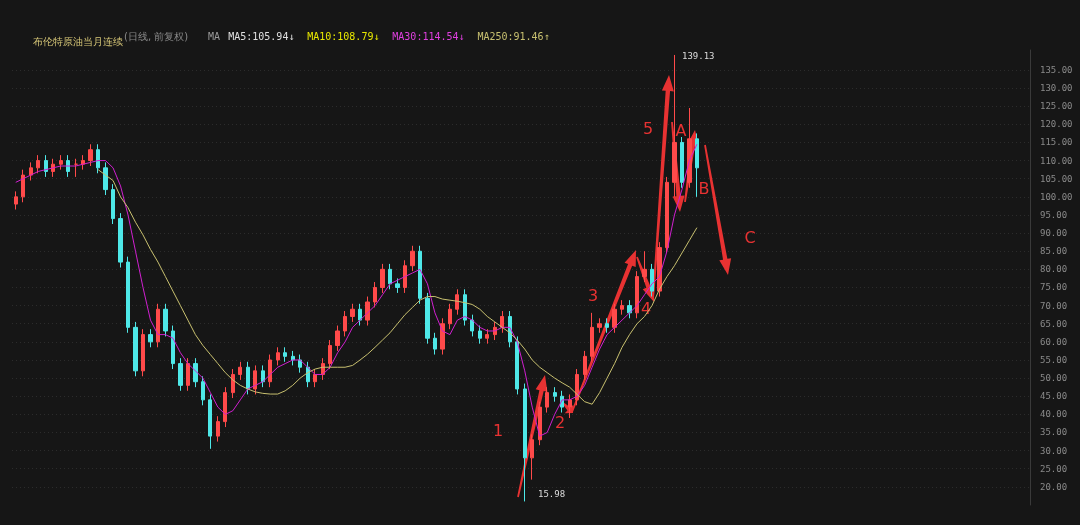 The height and width of the screenshot is (525, 1080). Describe the element at coordinates (750, 237) in the screenshot. I see `annotation: C` at that location.